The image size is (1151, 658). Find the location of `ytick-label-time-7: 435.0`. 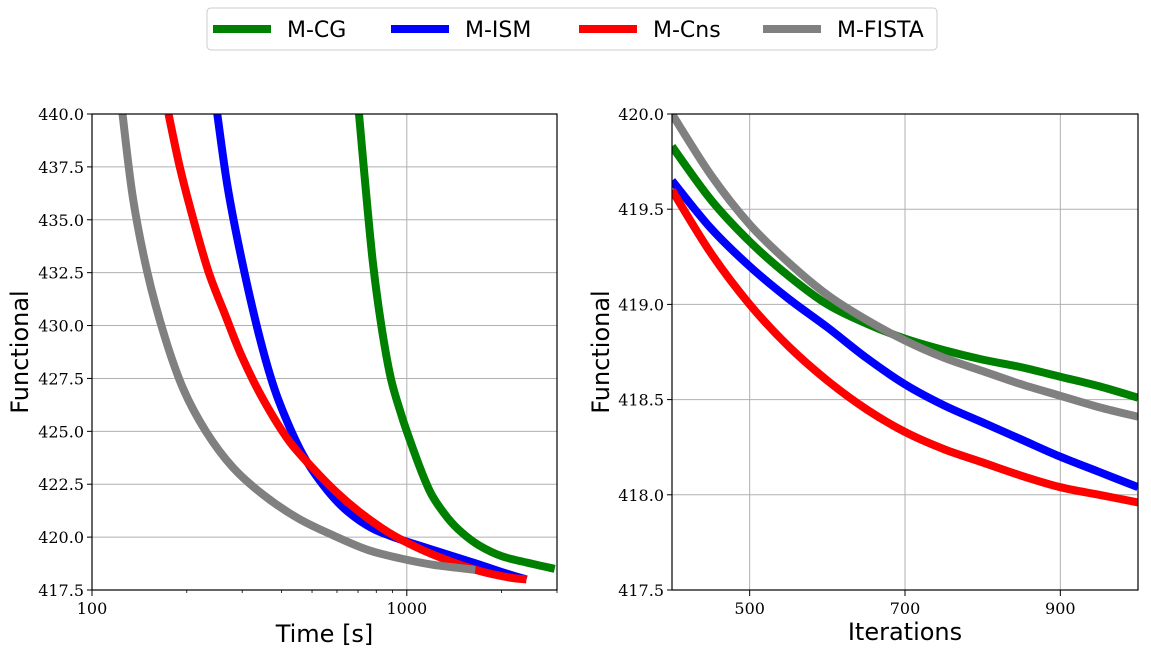

ytick-label-time-7: 435.0 is located at coordinates (61, 220).